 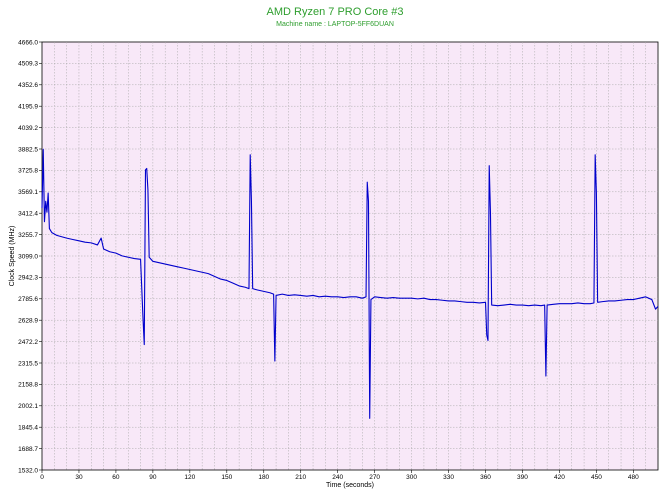 What do you see at coordinates (28, 321) in the screenshot?
I see `y-tick-label: 2628.9` at bounding box center [28, 321].